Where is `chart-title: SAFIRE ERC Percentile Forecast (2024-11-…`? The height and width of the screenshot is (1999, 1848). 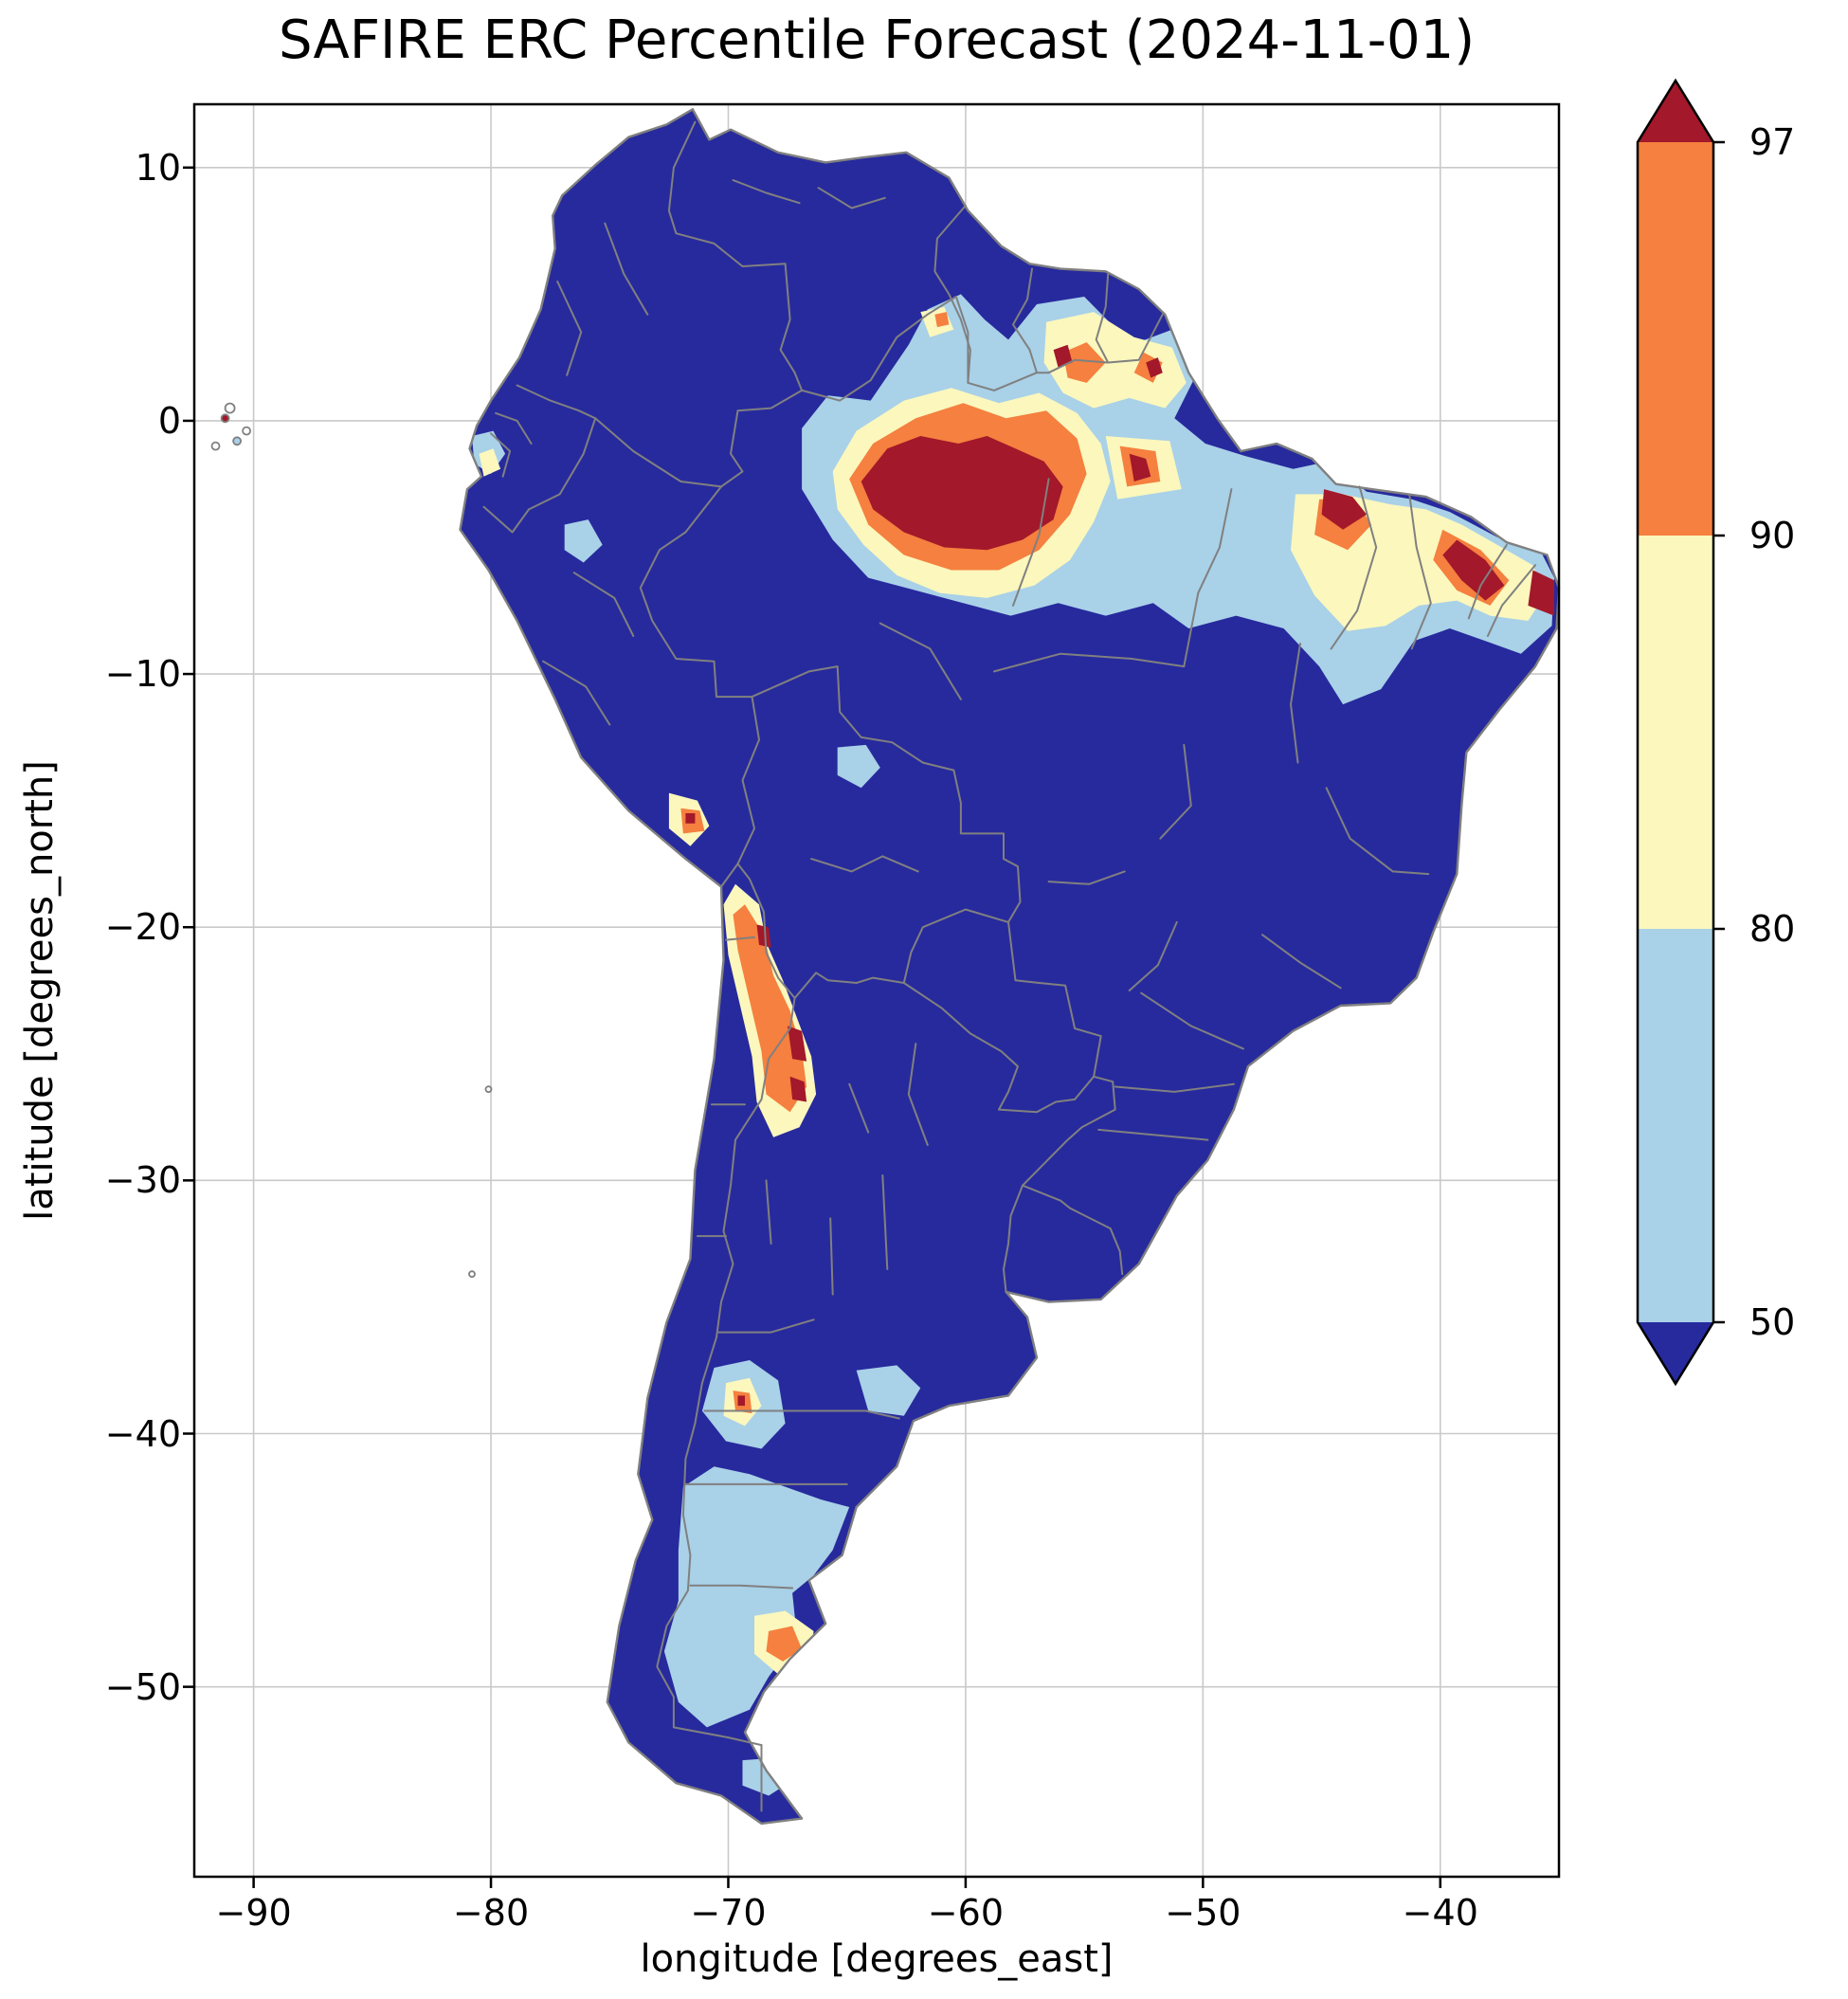 chart-title: SAFIRE ERC Percentile Forecast (2024-11-… is located at coordinates (877, 40).